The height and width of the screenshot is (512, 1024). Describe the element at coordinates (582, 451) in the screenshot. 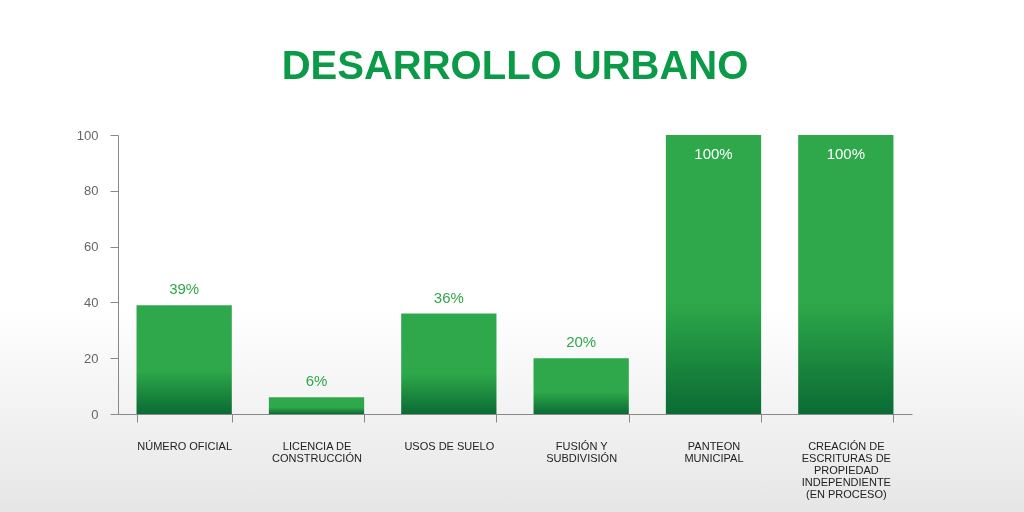

I see `x-tick-label: FUSIÓN Y SUBDIVISIÓN` at that location.